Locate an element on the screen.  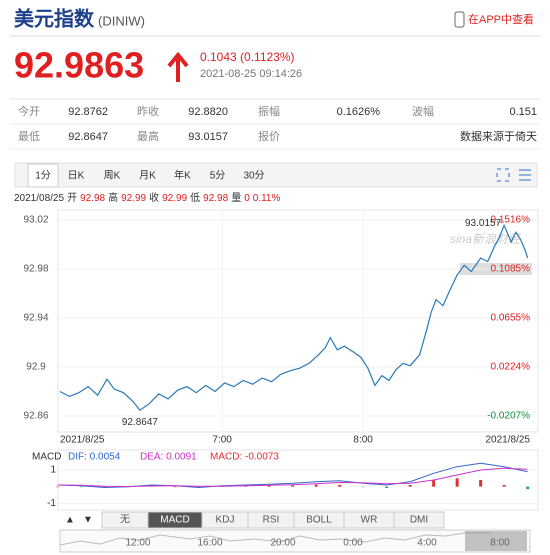
info-item: 92.98 is located at coordinates (215, 198).